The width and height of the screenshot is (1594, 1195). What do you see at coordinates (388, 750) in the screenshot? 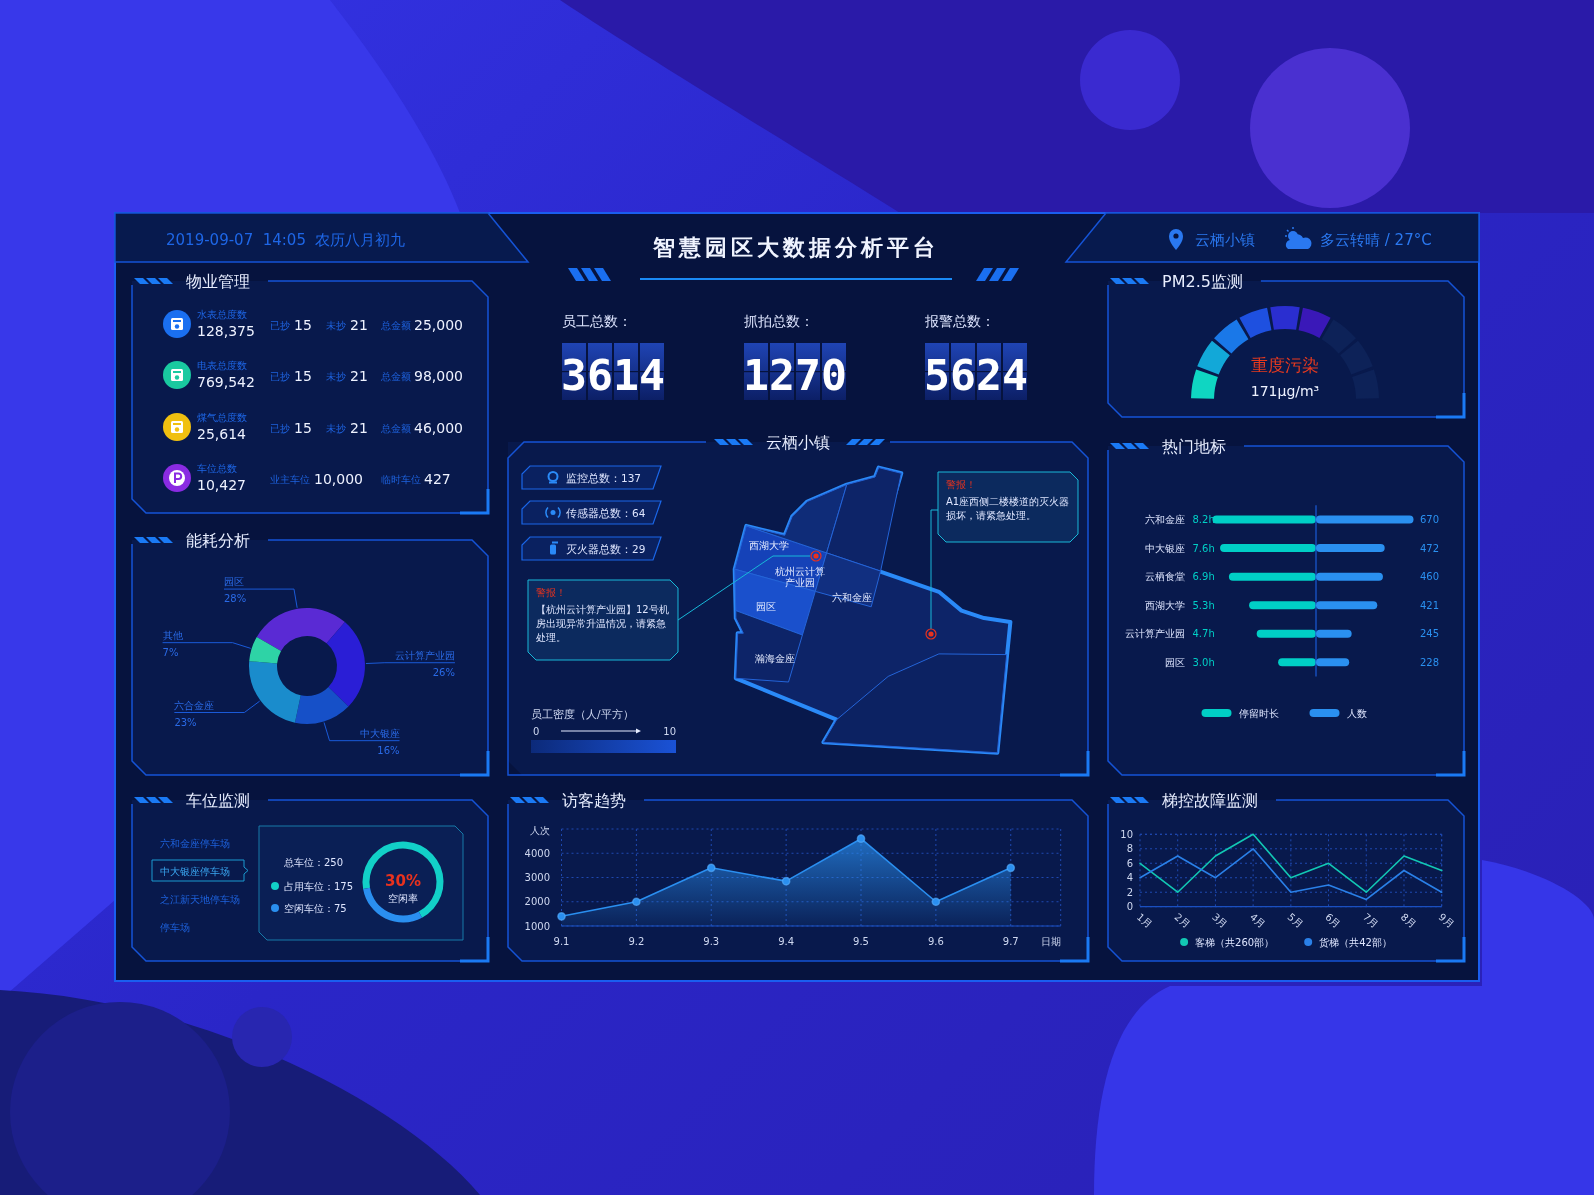
I see `data-label: 16%` at bounding box center [388, 750].